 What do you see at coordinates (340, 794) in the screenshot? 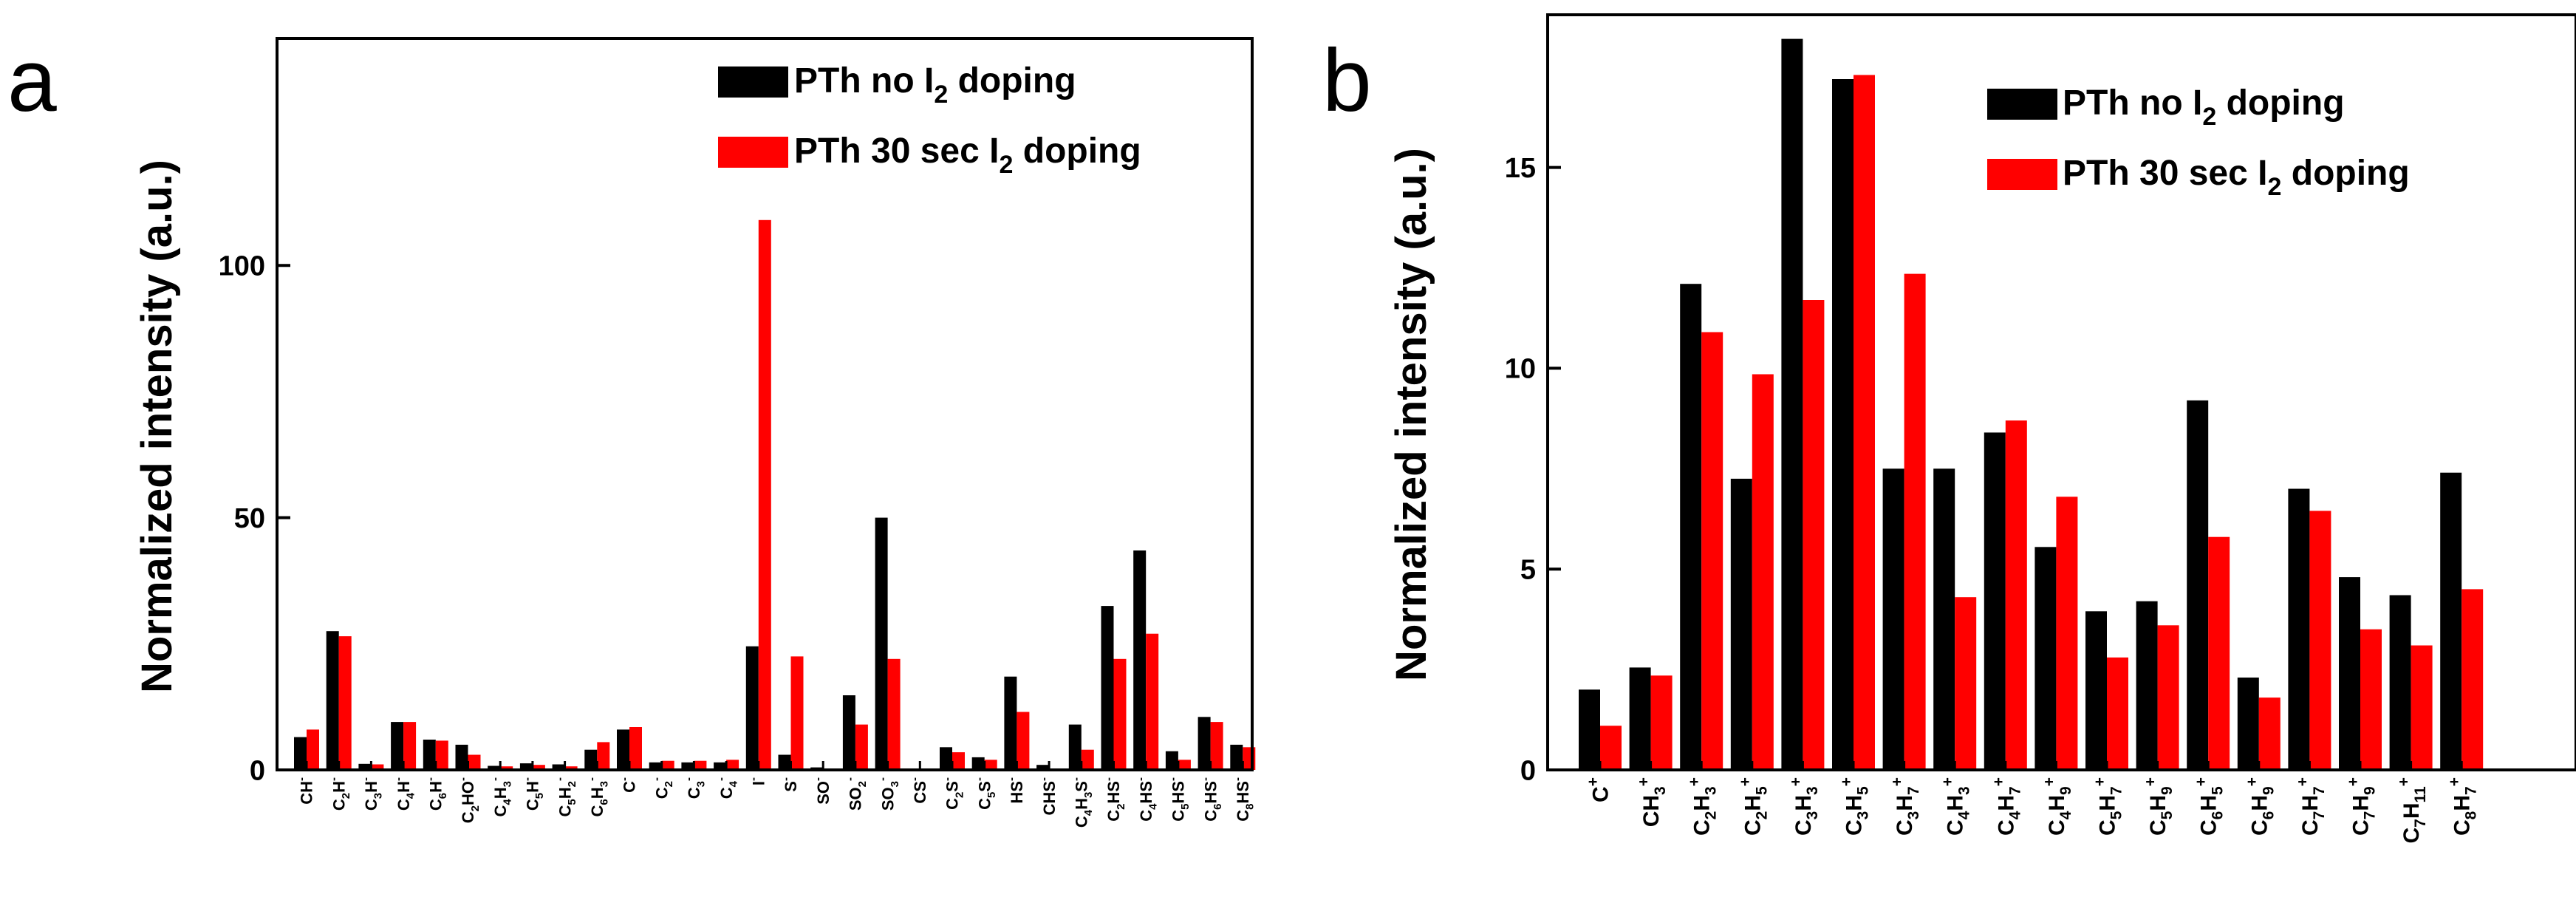
I see `x-tick-label: C2H-` at bounding box center [340, 794].